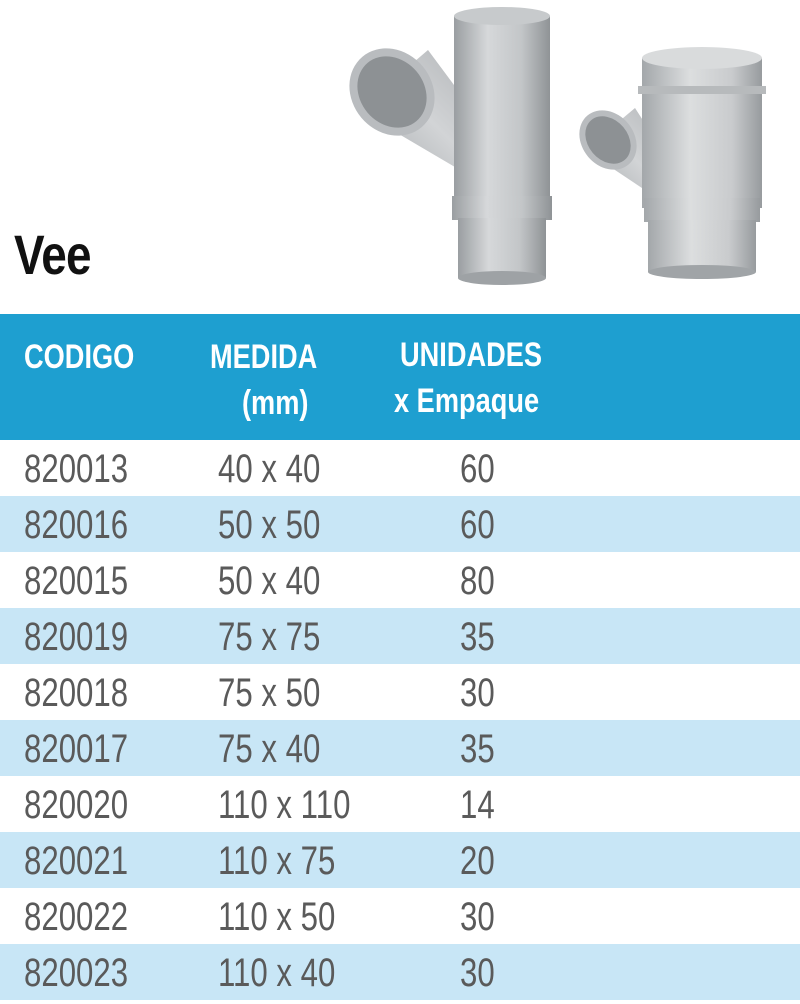 The width and height of the screenshot is (800, 1004). Describe the element at coordinates (400, 916) in the screenshot. I see `table-row: 820022 110 x 50 30` at that location.